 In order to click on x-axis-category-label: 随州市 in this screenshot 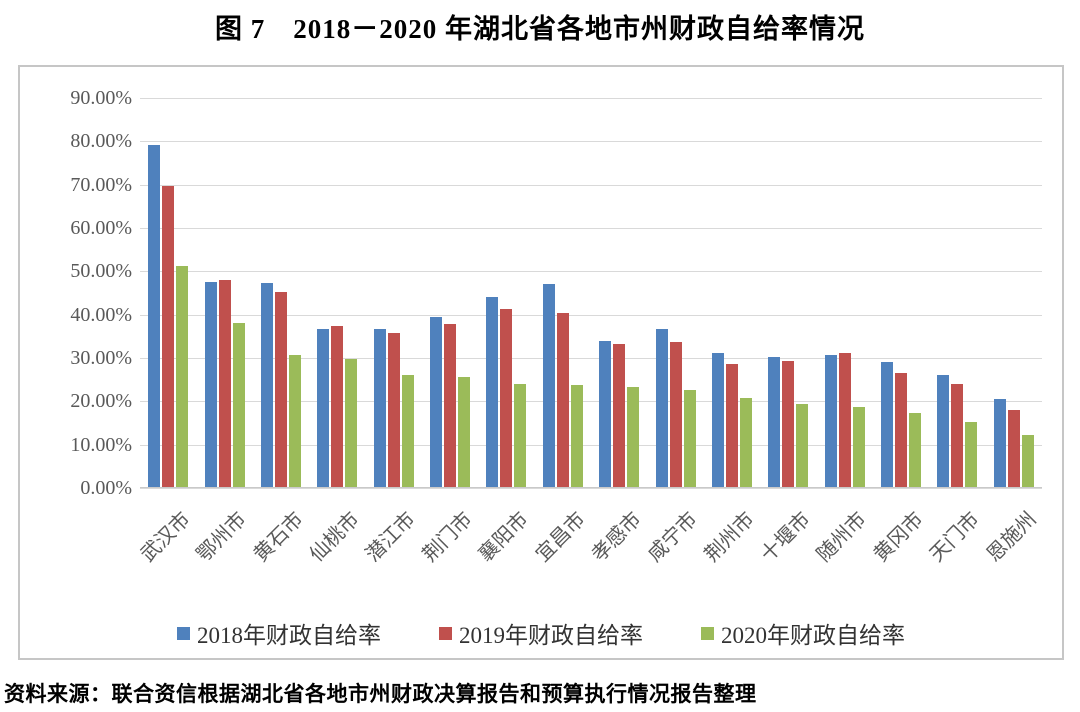, I will do `click(842, 537)`.